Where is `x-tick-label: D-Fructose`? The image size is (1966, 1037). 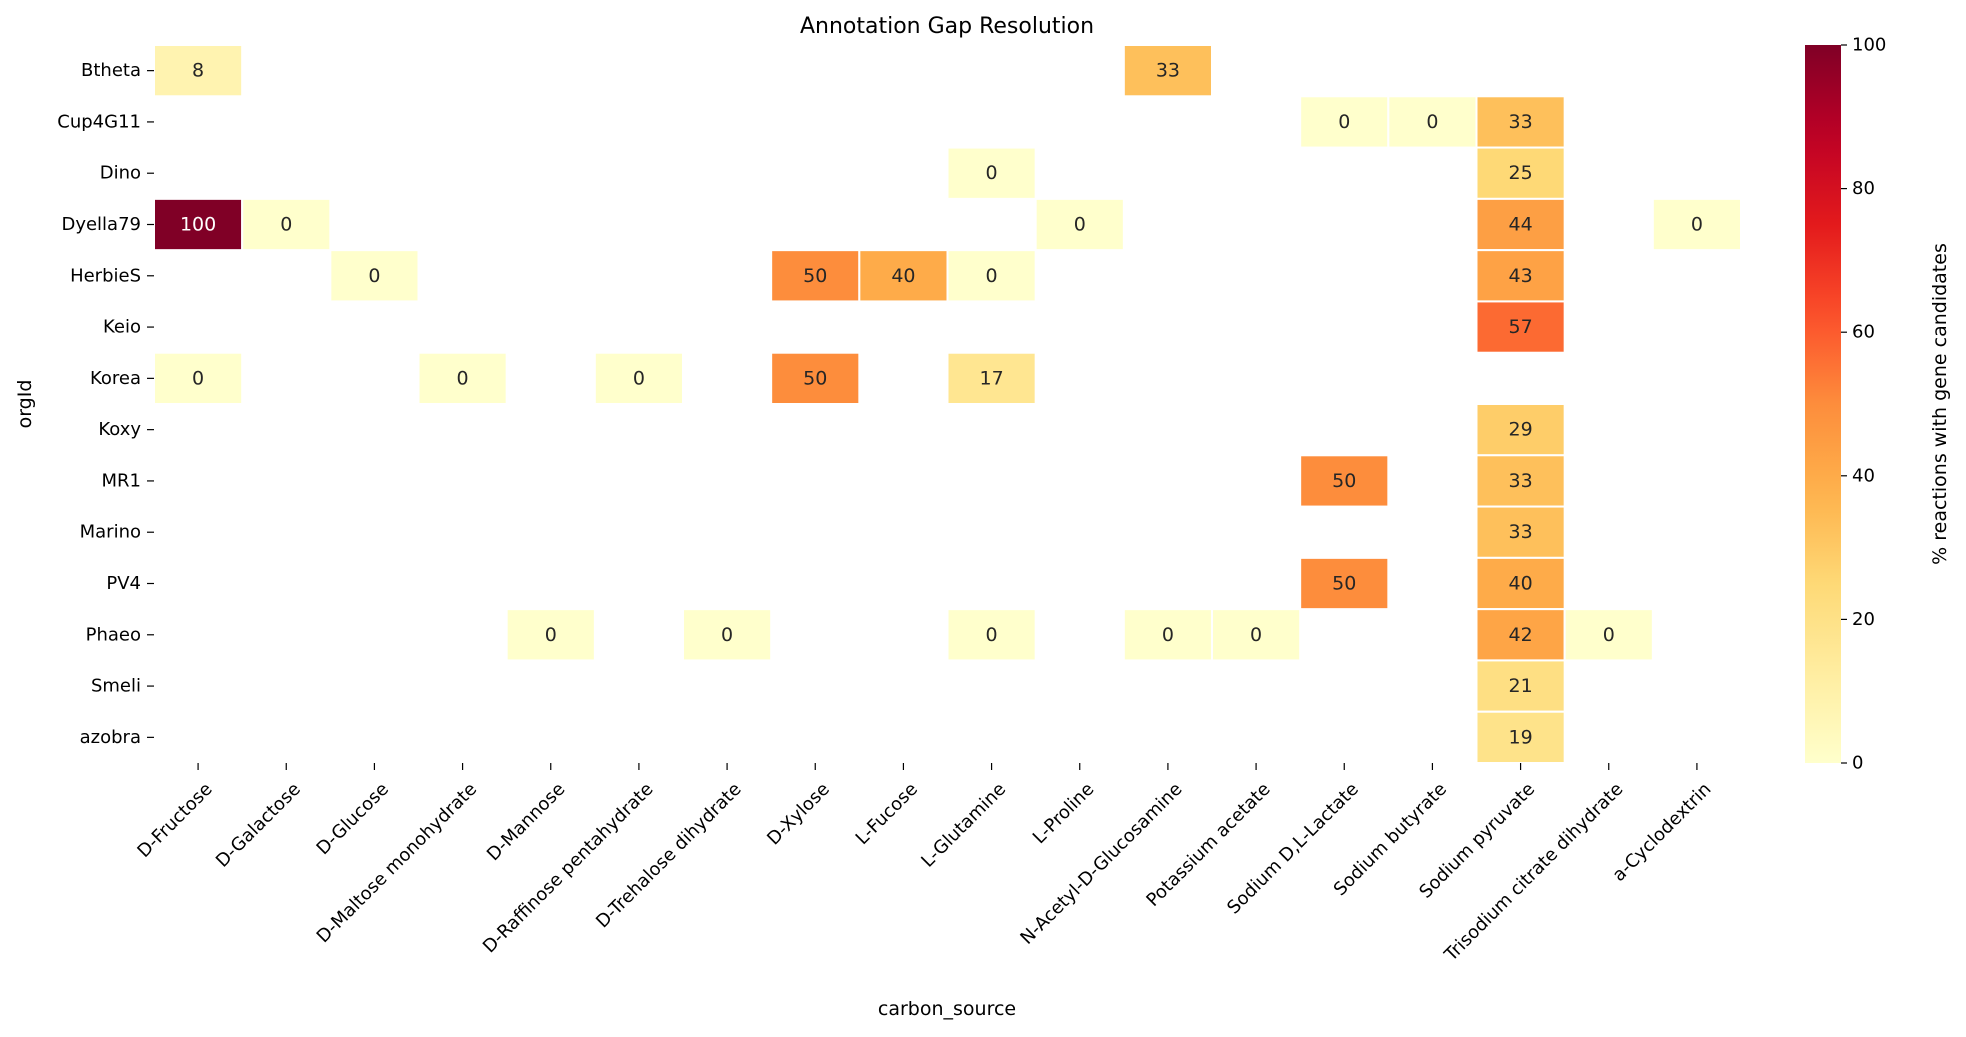
x-tick-label: D-Fructose is located at coordinates (174, 820).